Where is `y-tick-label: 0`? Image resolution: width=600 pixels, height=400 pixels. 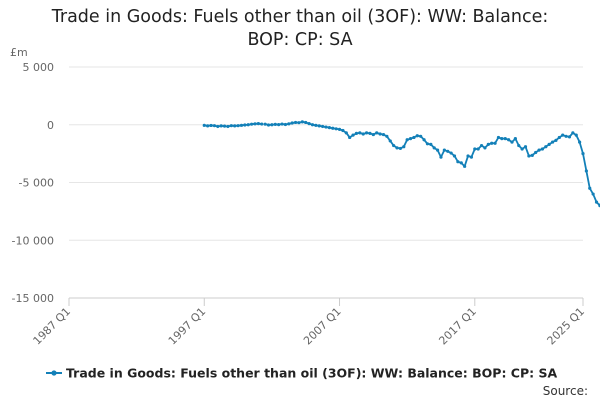 y-tick-label: 0 is located at coordinates (50, 125).